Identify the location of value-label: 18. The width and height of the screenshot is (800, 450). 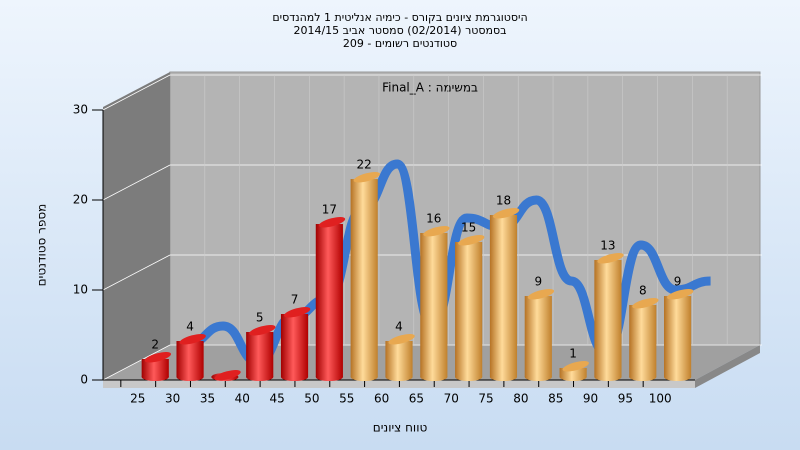
(503, 201).